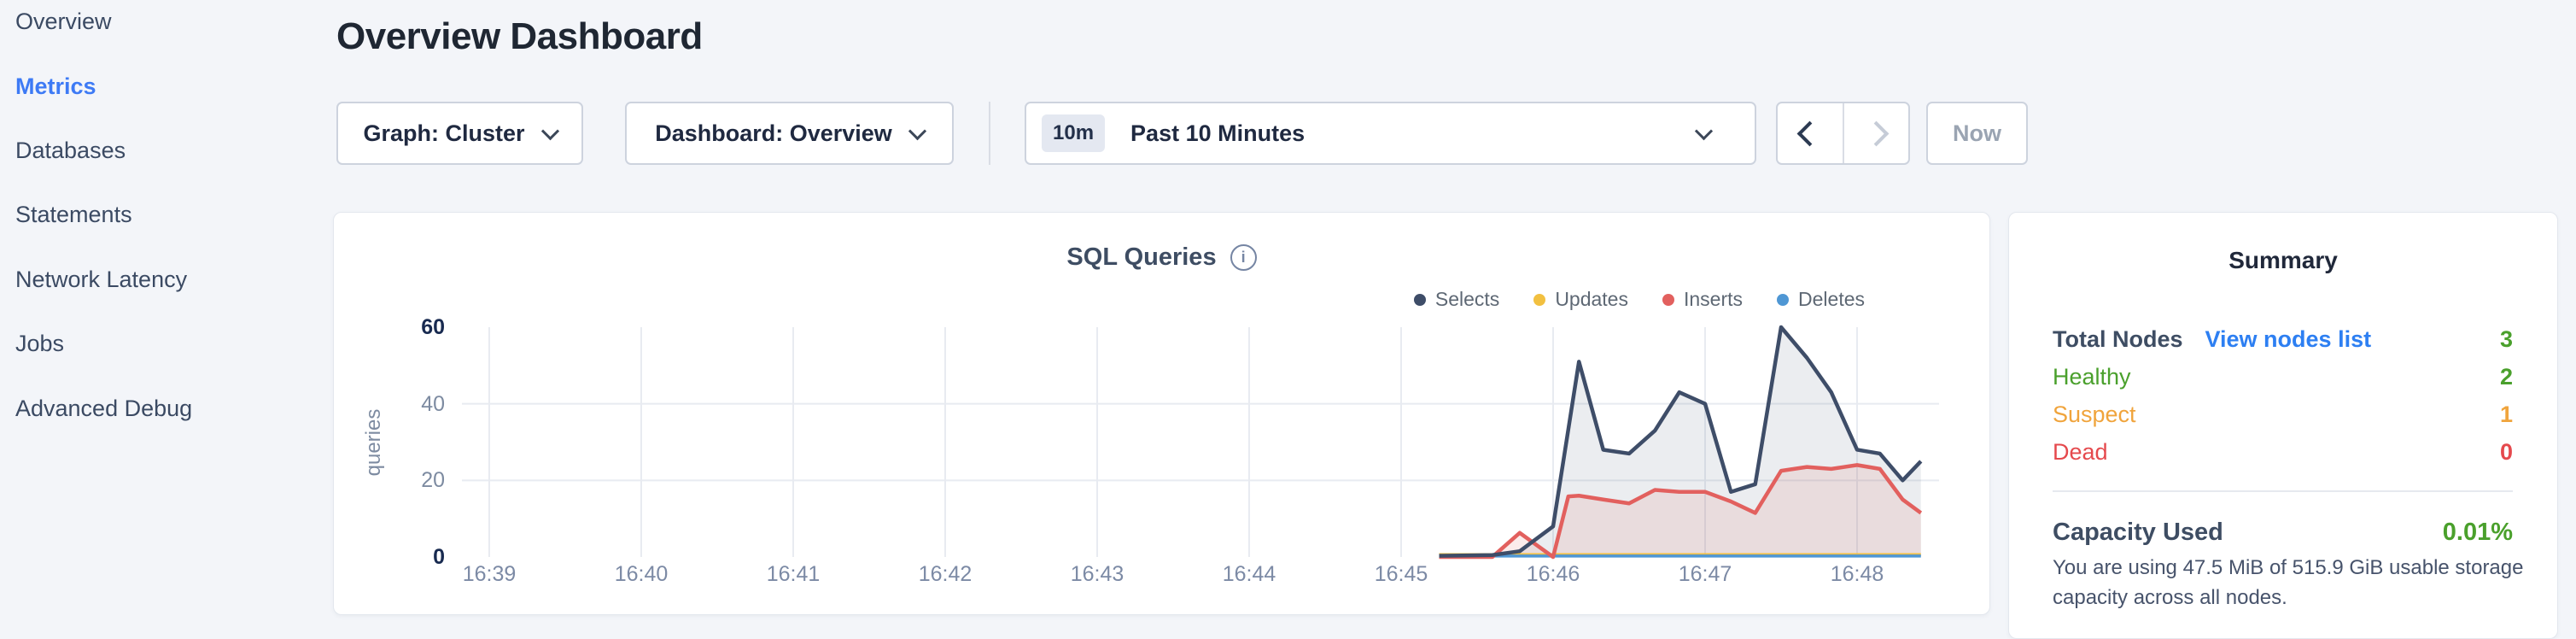 This screenshot has width=2576, height=639. I want to click on summary-row-value: 3, so click(2506, 338).